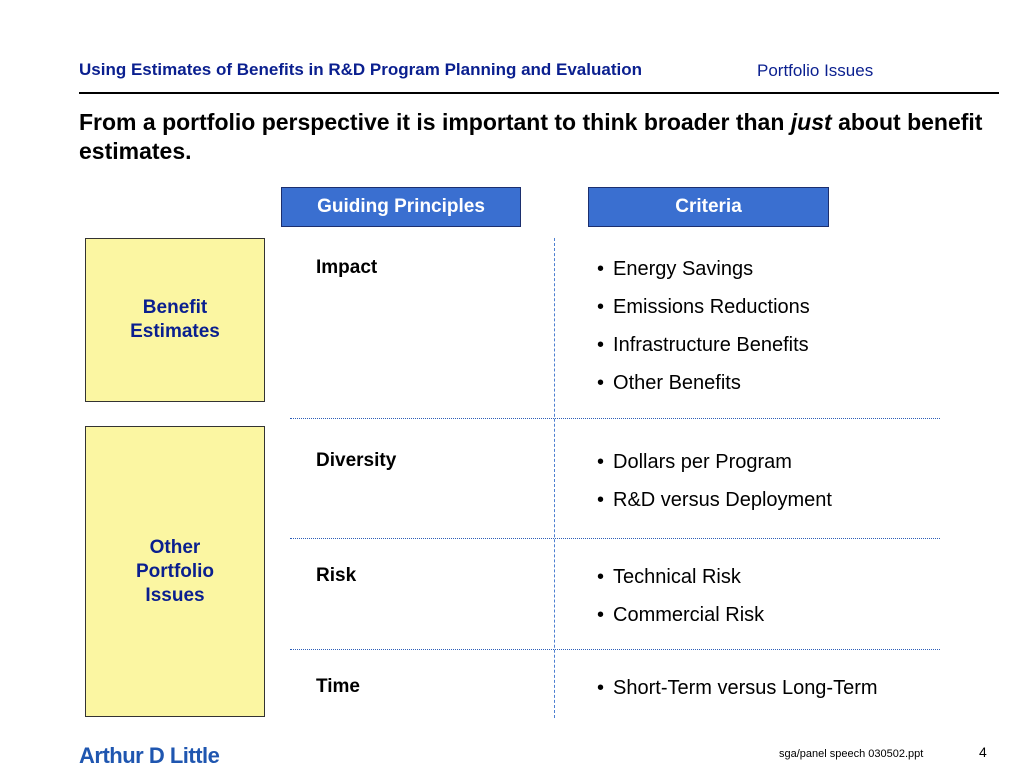 This screenshot has width=1024, height=769. Describe the element at coordinates (680, 584) in the screenshot. I see `criteria-item: Technical Risk` at that location.